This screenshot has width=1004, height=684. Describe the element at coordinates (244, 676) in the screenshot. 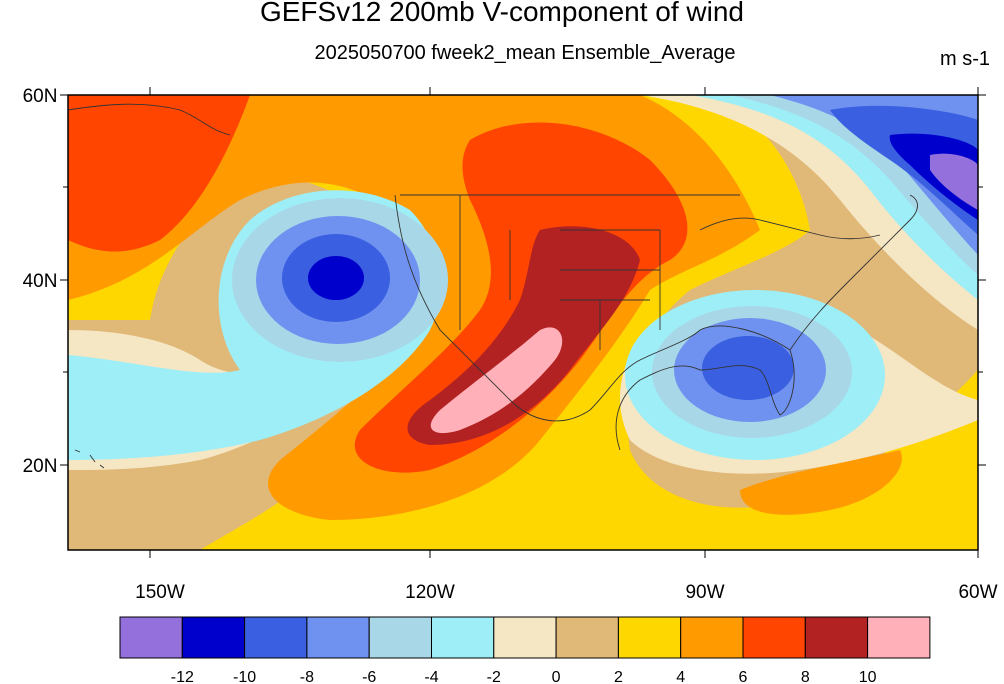

I see `colorbar-label: -10` at that location.